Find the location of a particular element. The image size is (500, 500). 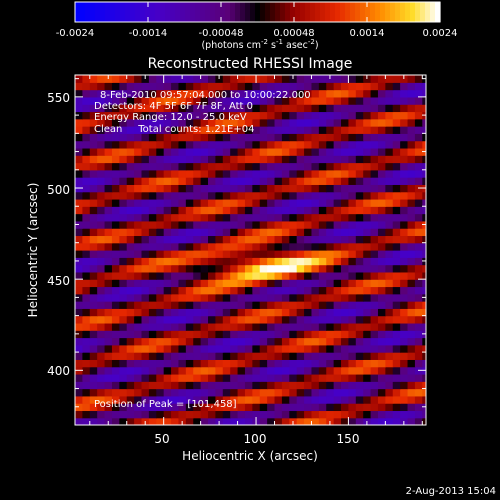

colorbar-gradient is located at coordinates (258, 12).